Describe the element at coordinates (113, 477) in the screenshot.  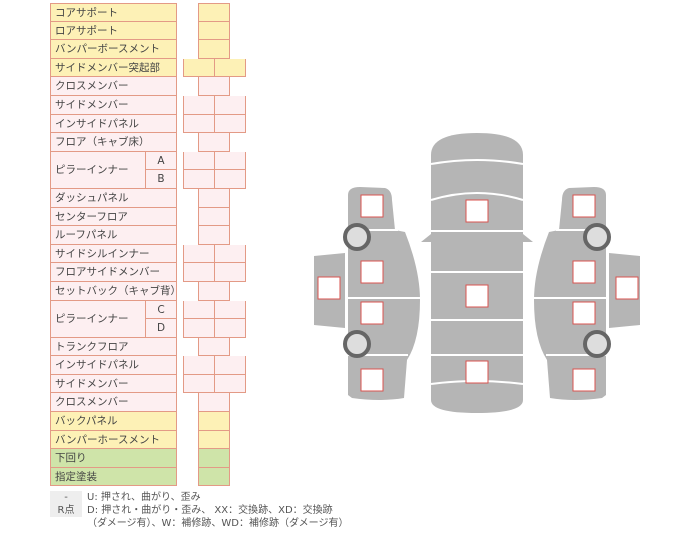
I see `row-label: 指定塗装` at that location.